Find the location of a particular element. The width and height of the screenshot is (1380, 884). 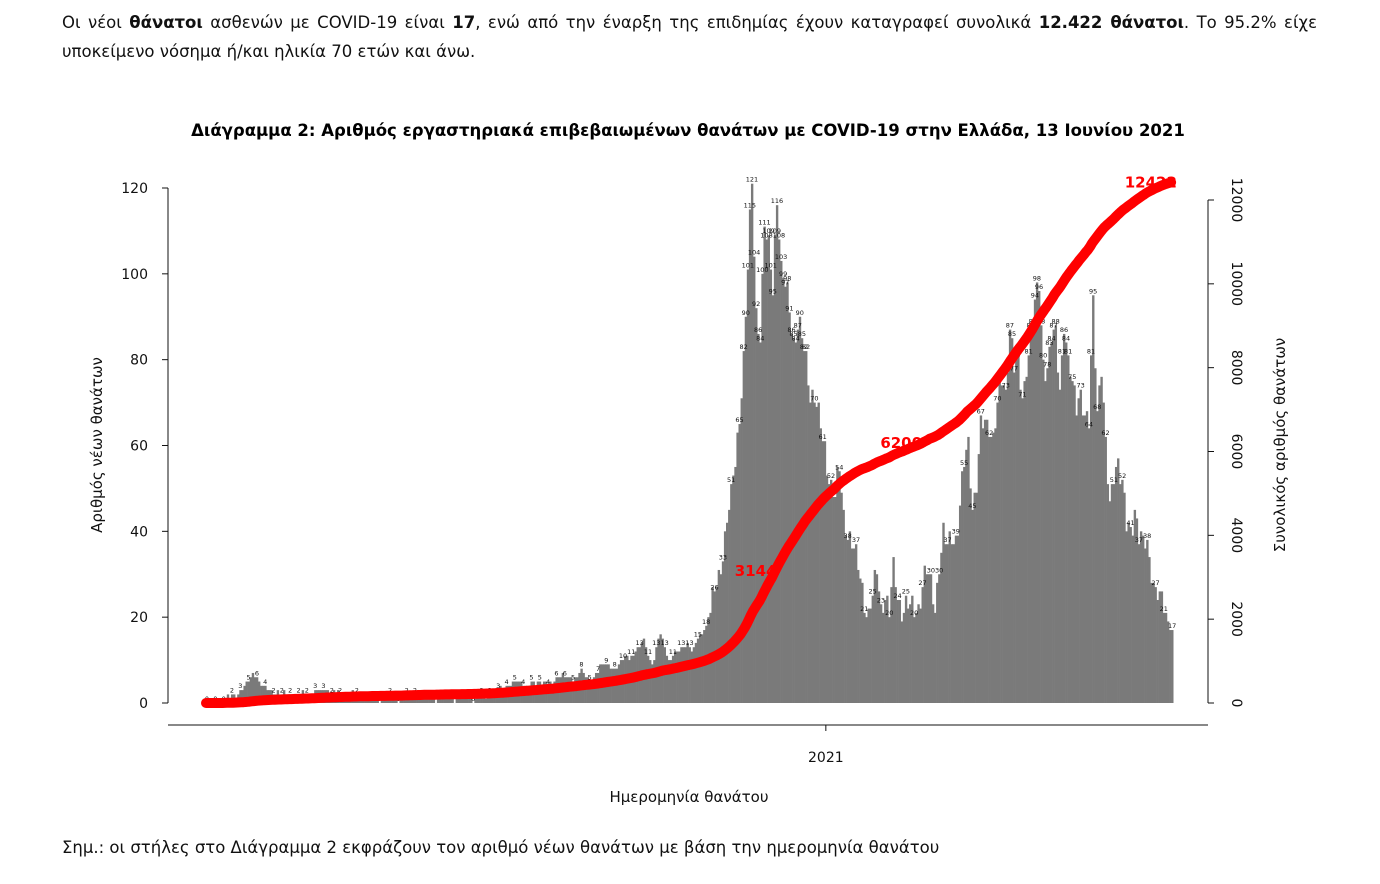

x-axis-label: Ημερομηνία θανάτου is located at coordinates (688, 797).